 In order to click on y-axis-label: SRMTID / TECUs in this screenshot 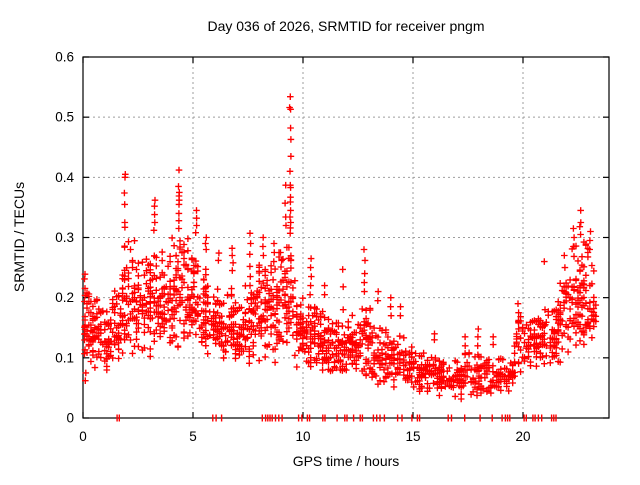, I will do `click(19, 237)`.